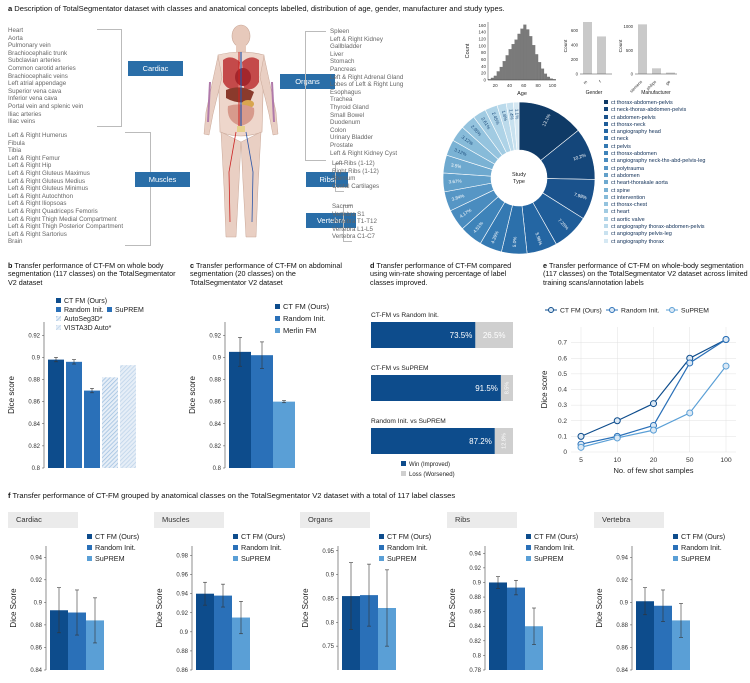 The image size is (750, 683). What do you see at coordinates (587, 59) in the screenshot?
I see `gender-bar-chart: 0 200 400 600 Count m f Gender` at bounding box center [587, 59].